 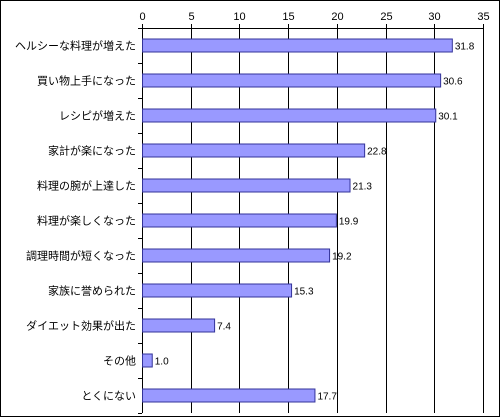 What do you see at coordinates (81, 256) in the screenshot?
I see `category-label: 調理時間が短くなった` at bounding box center [81, 256].